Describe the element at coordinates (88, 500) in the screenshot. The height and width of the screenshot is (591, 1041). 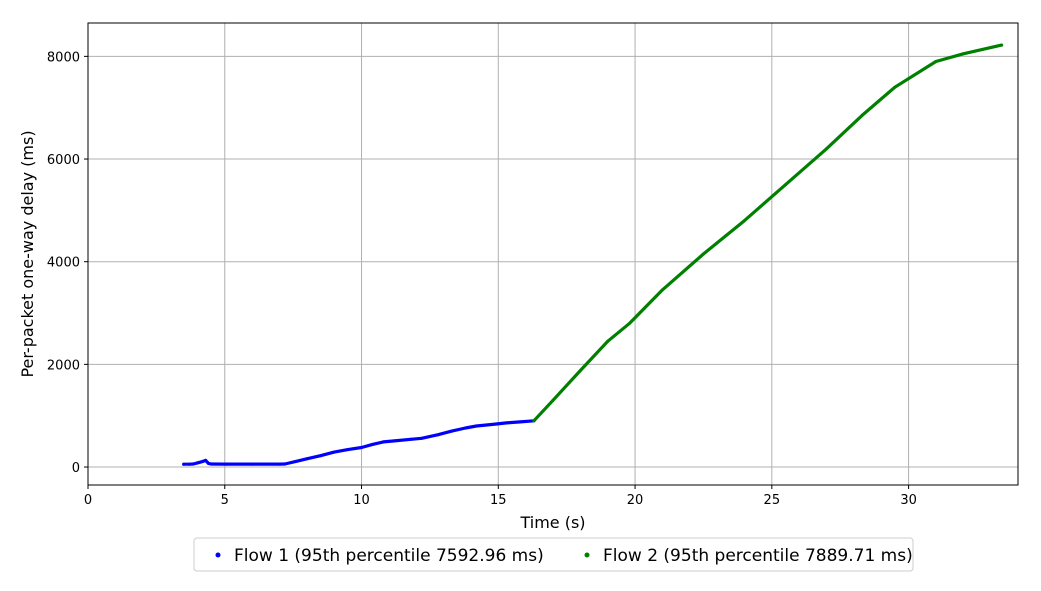
I see `x-tick-label: 0` at that location.